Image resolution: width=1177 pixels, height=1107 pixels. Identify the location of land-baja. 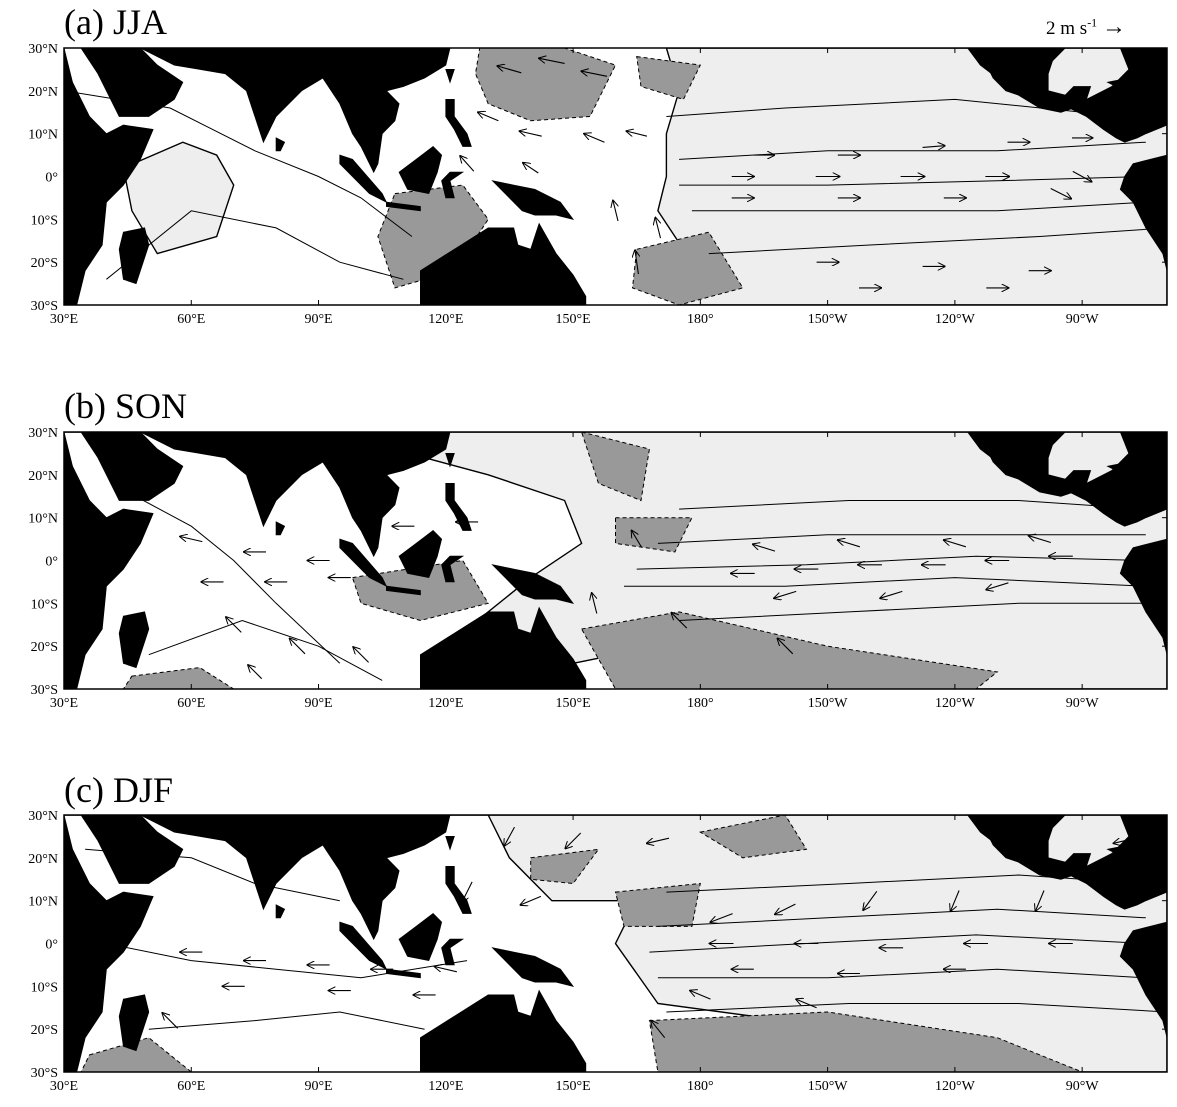
(983, 831).